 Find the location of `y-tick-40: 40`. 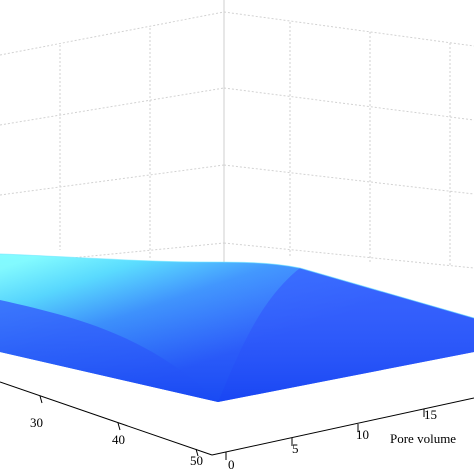

y-tick-40: 40 is located at coordinates (118, 439).